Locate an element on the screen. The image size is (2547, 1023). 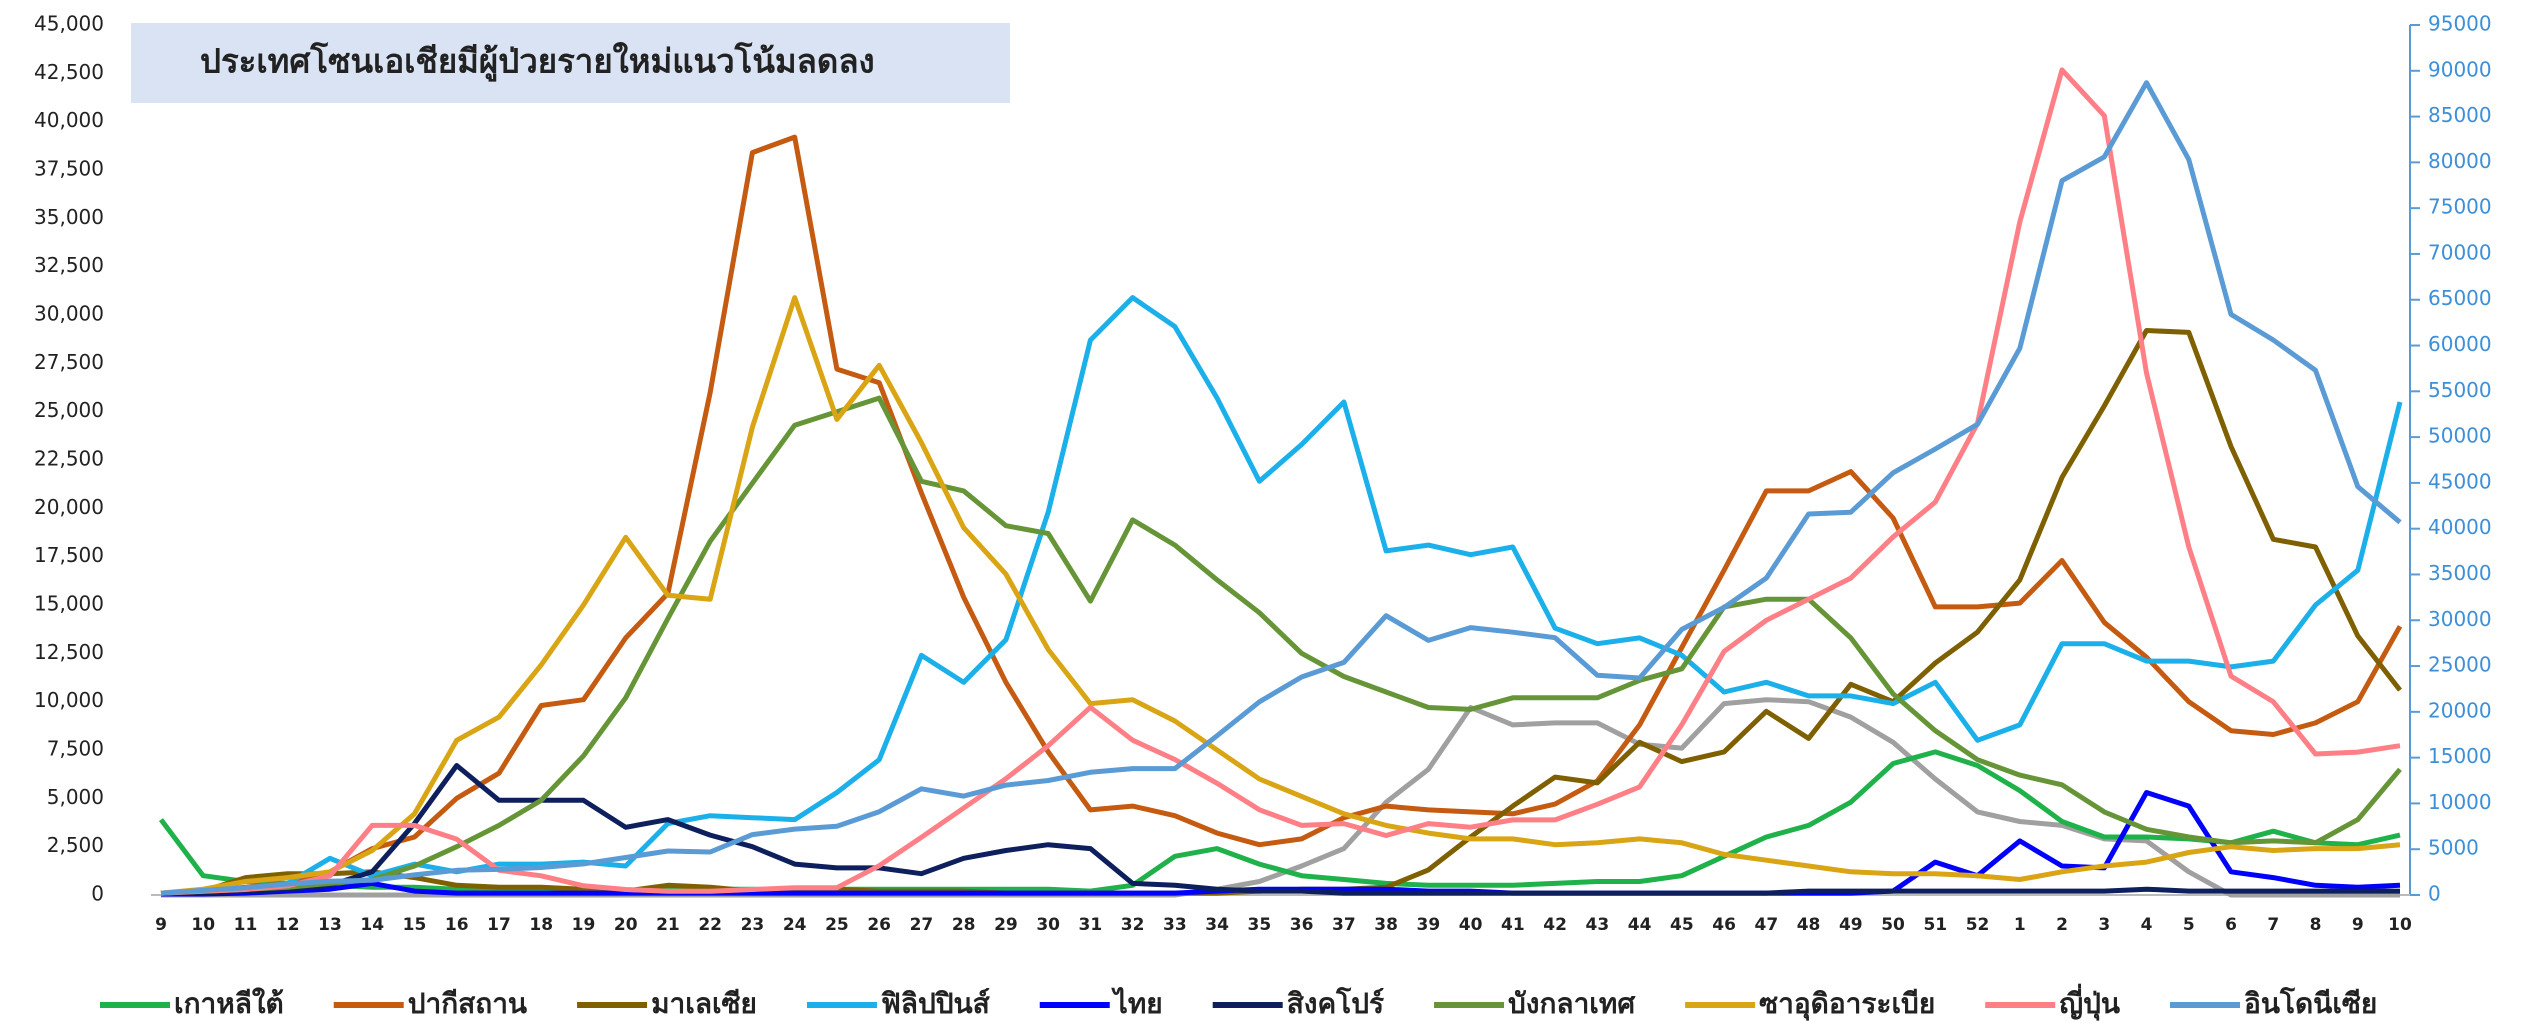
x-tick-label: 52 is located at coordinates (1978, 925).